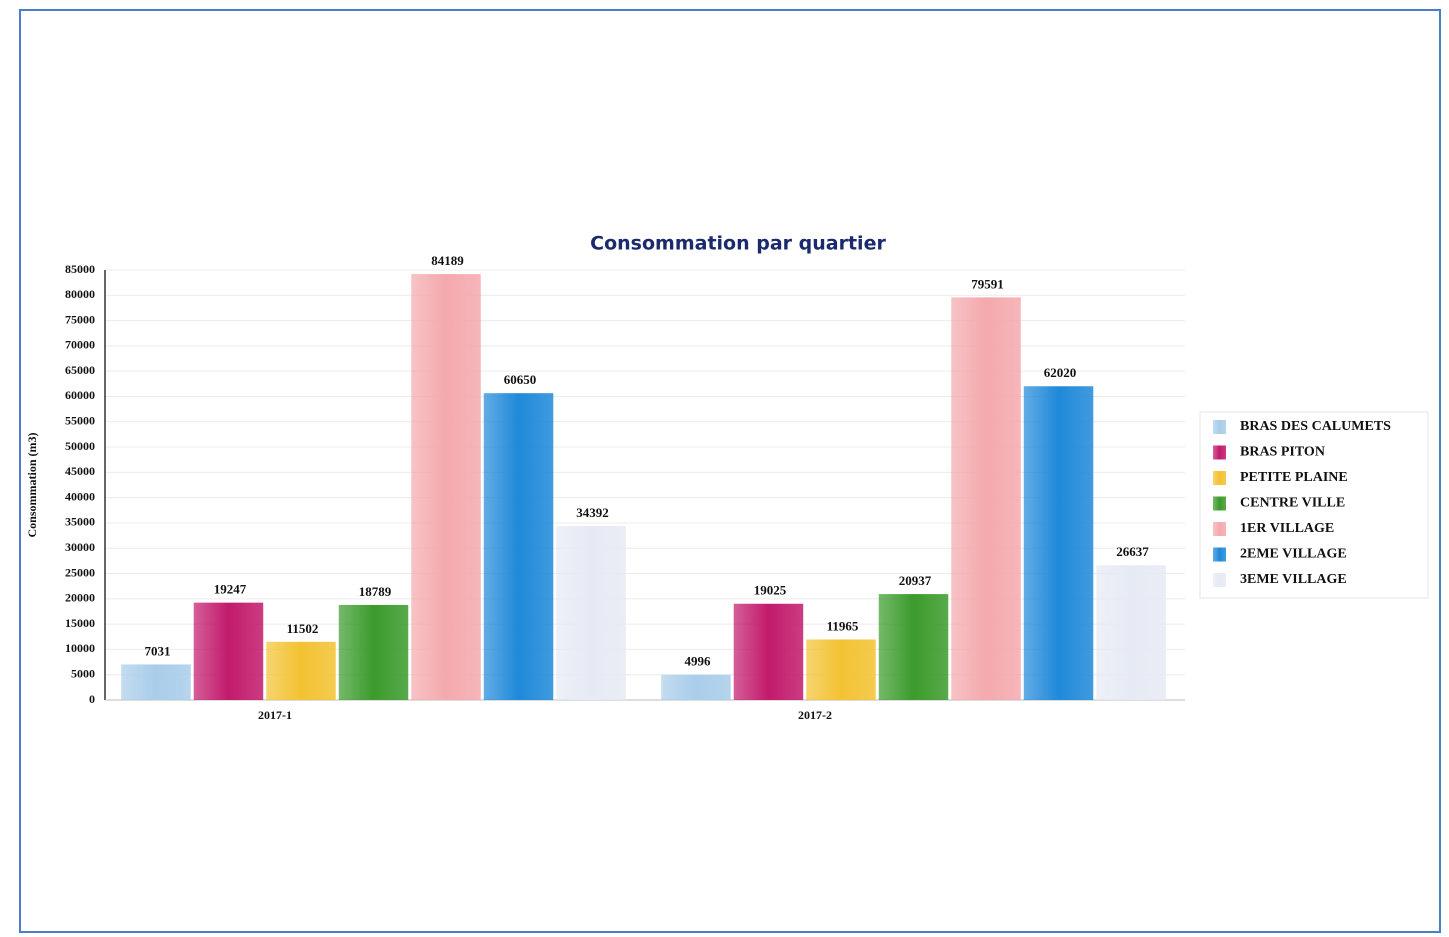 This screenshot has height=937, width=1449. Describe the element at coordinates (375, 591) in the screenshot. I see `value-label: 18789` at that location.